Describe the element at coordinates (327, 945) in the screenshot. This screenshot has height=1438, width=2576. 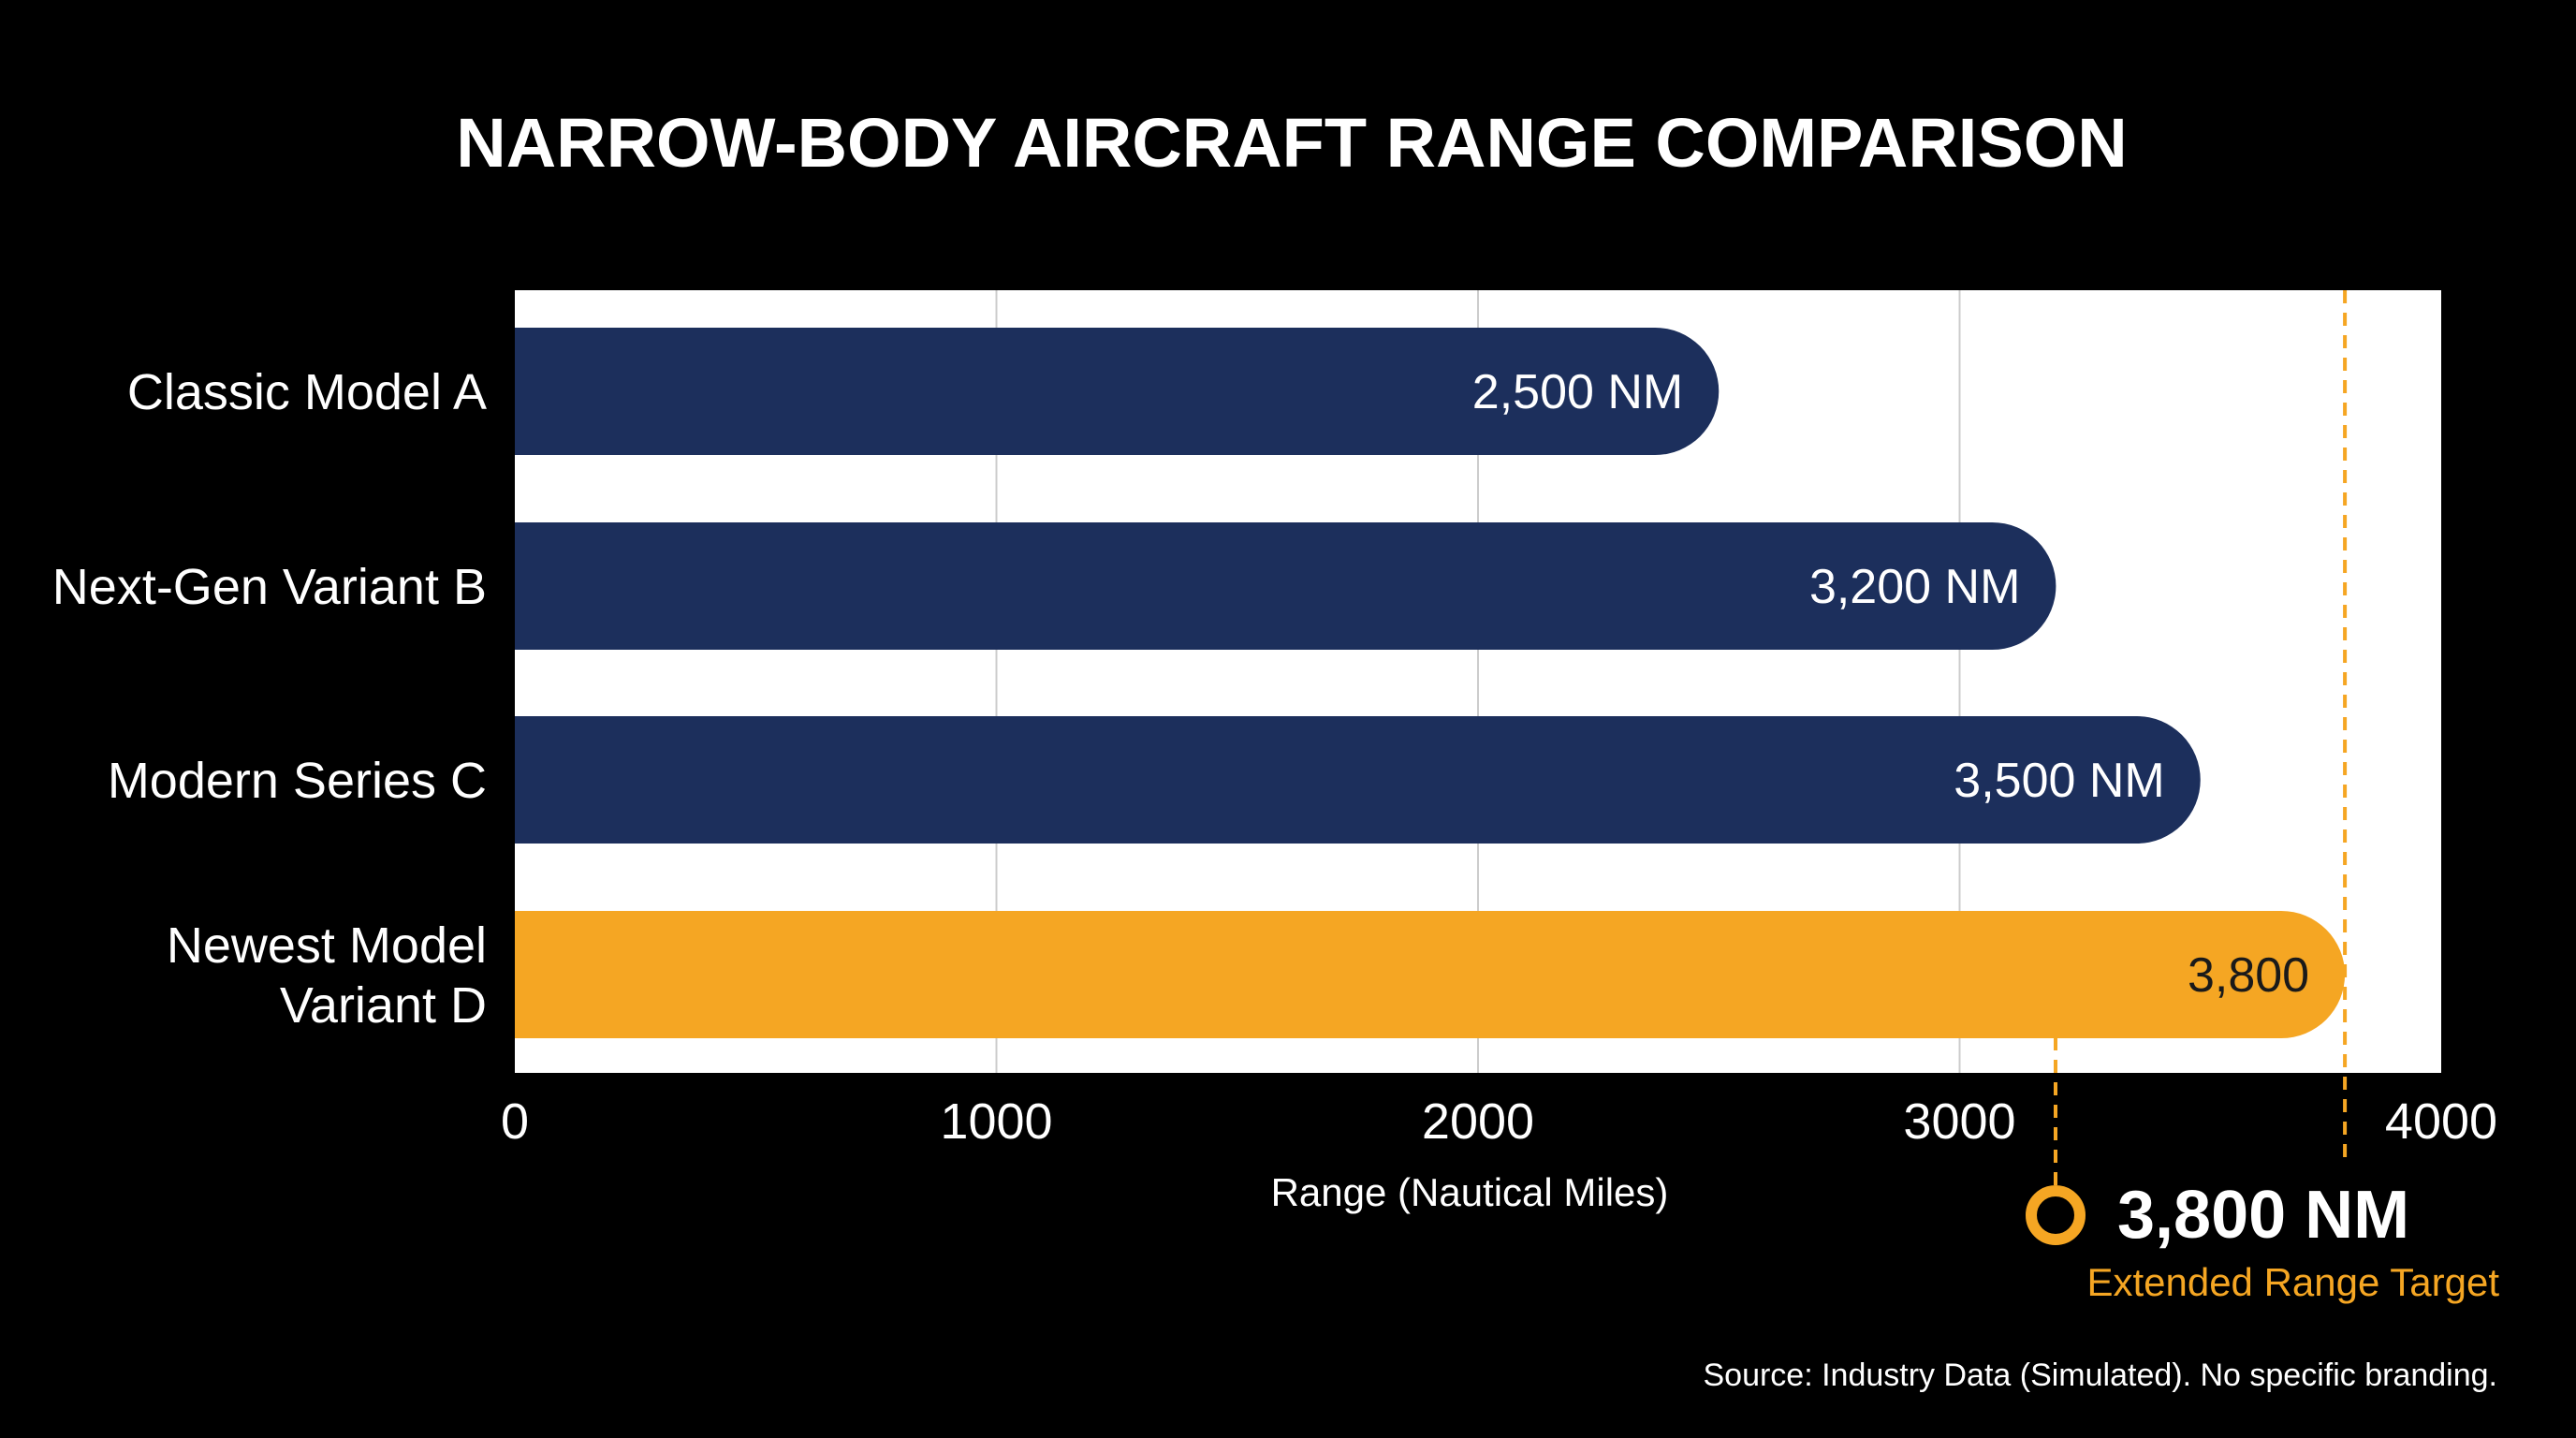
I see `category-label: Newest Model` at that location.